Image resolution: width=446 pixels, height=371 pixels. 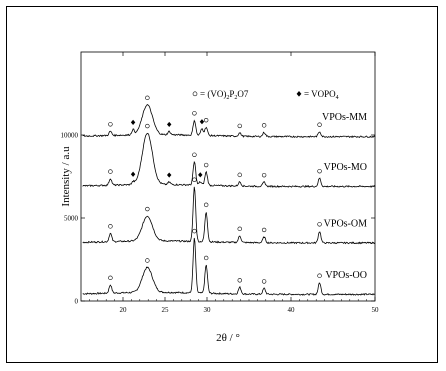 What do you see at coordinates (346, 275) in the screenshot?
I see `series-label: VPOs-OO` at bounding box center [346, 275].